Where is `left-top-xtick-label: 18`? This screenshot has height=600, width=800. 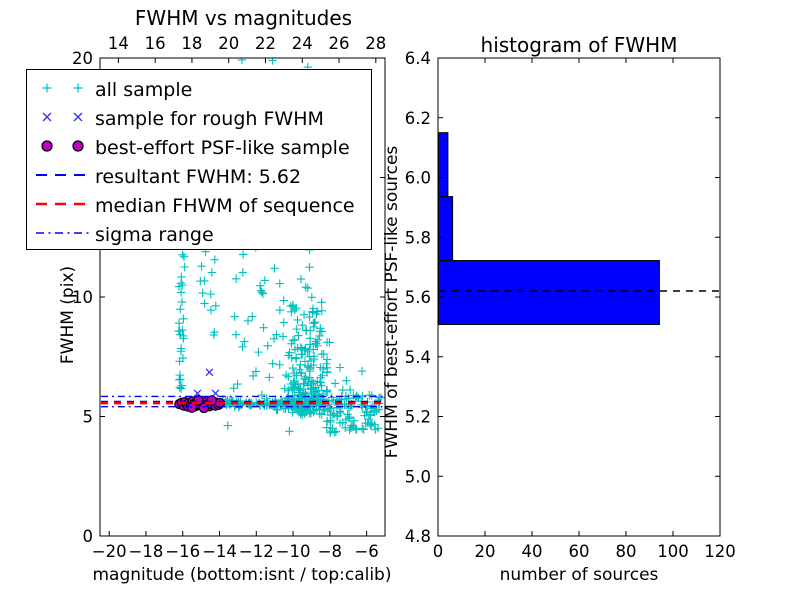 left-top-xtick-label: 18 is located at coordinates (191, 43).